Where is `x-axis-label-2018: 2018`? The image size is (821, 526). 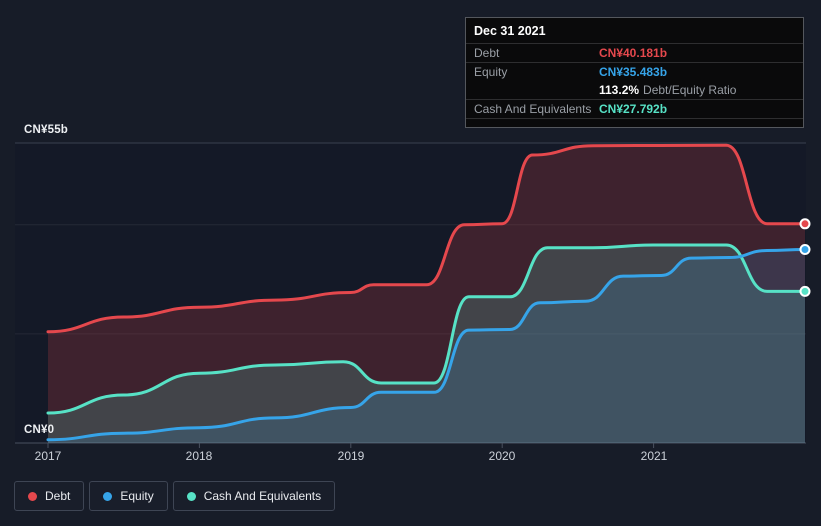 x-axis-label-2018: 2018 is located at coordinates (199, 456).